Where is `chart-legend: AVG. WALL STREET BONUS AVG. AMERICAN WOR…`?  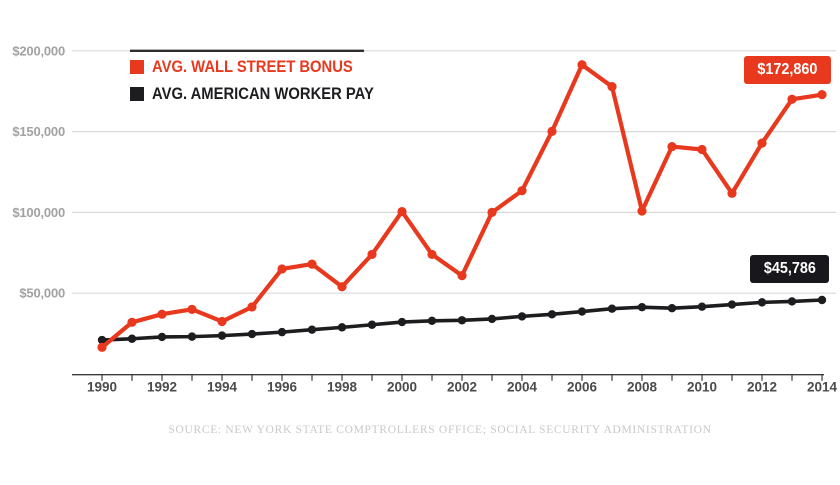 chart-legend: AVG. WALL STREET BONUS AVG. AMERICAN WOR… is located at coordinates (268, 85).